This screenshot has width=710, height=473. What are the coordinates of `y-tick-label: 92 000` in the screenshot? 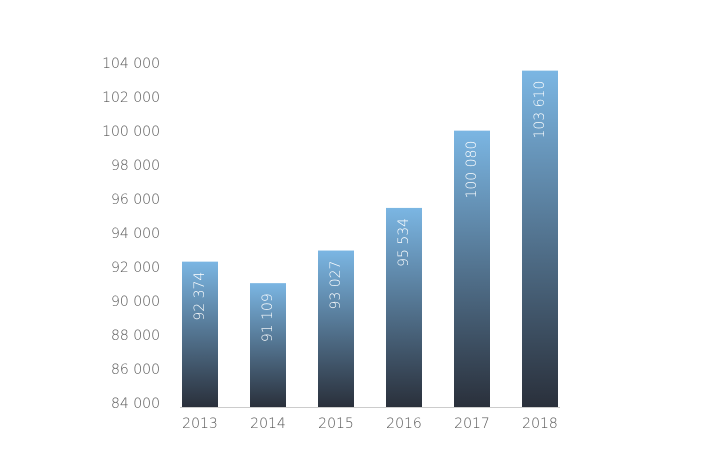 It's located at (135, 268).